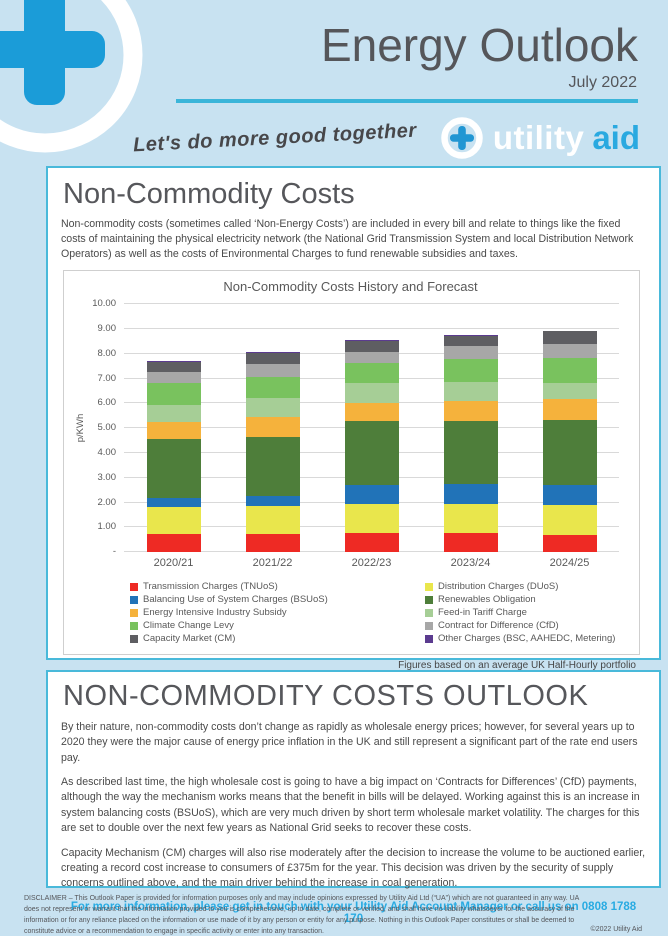  What do you see at coordinates (529, 612) in the screenshot?
I see `legend-item: Feed-in Tariff Charge` at bounding box center [529, 612].